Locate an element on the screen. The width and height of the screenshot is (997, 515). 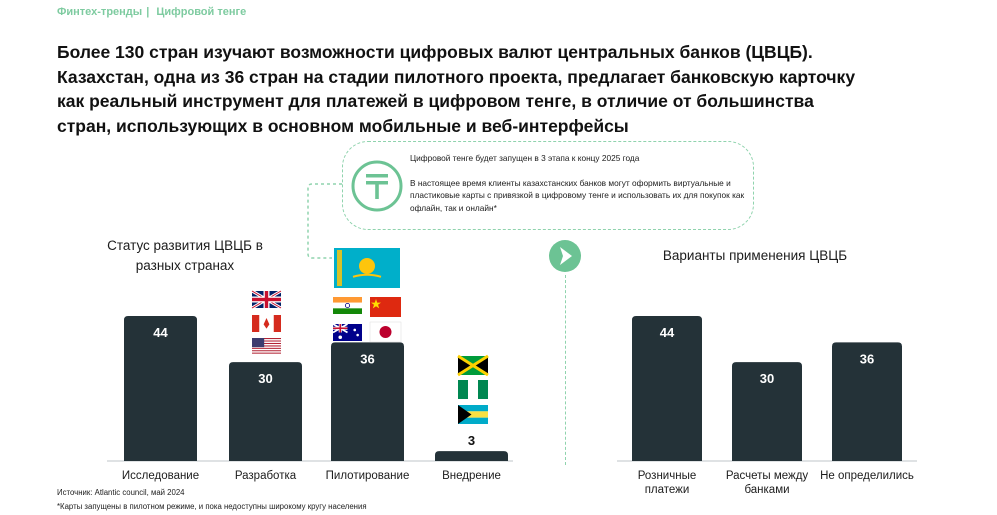
category-label-status-1: Разработка is located at coordinates (266, 476).